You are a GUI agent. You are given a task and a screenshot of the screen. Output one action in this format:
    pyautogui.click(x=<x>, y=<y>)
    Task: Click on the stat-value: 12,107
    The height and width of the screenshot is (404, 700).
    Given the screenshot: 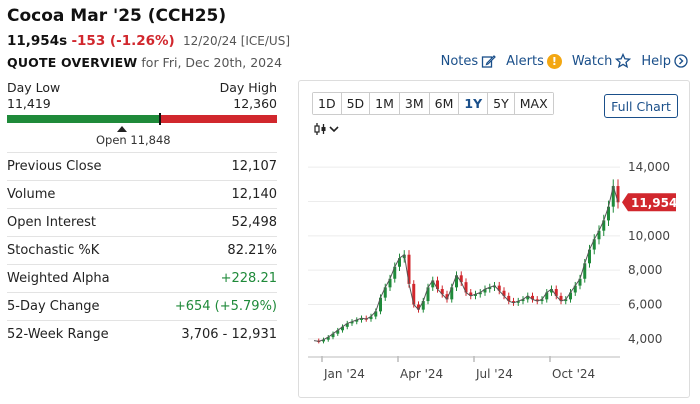 What is the action you would take?
    pyautogui.click(x=254, y=166)
    